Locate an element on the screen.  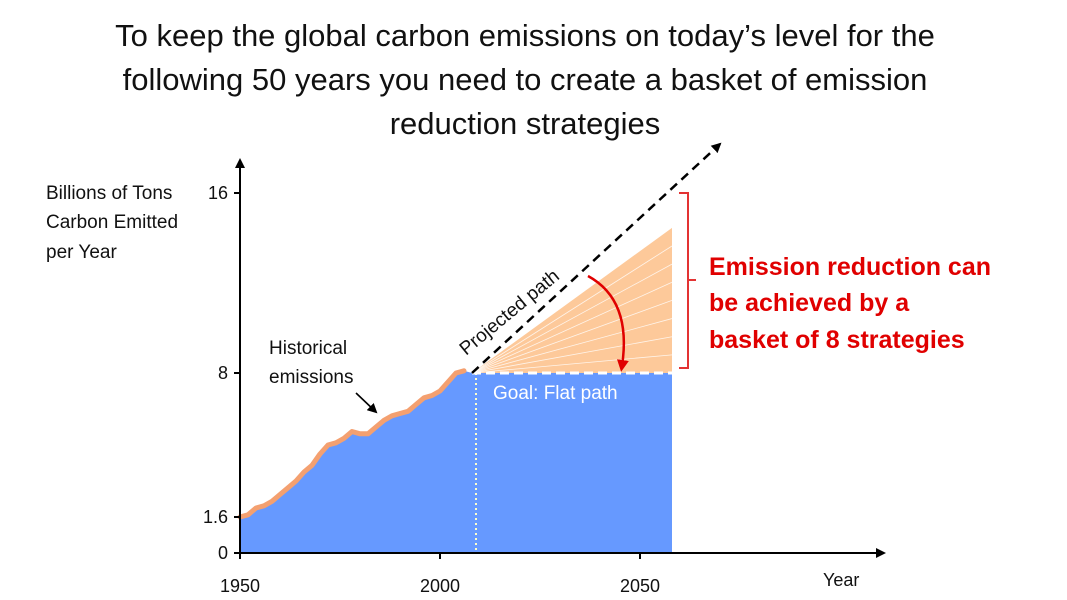
x-tick-label: 2050 is located at coordinates (640, 586).